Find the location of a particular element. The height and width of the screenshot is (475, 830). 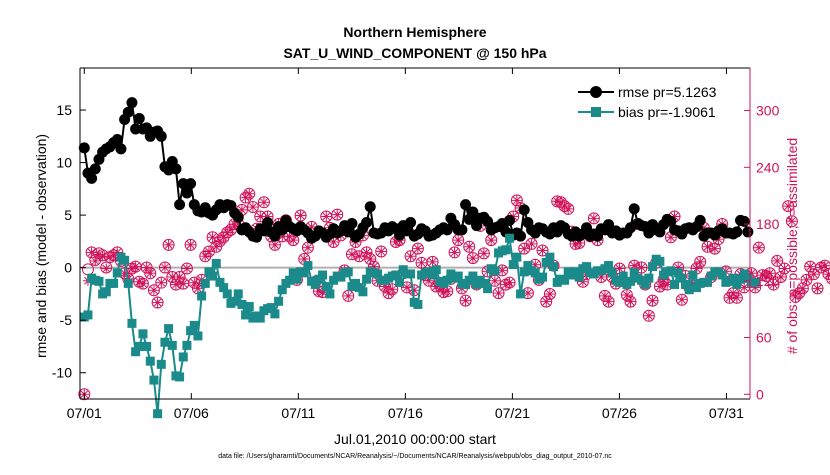

legend-bias-marker is located at coordinates (596, 112).